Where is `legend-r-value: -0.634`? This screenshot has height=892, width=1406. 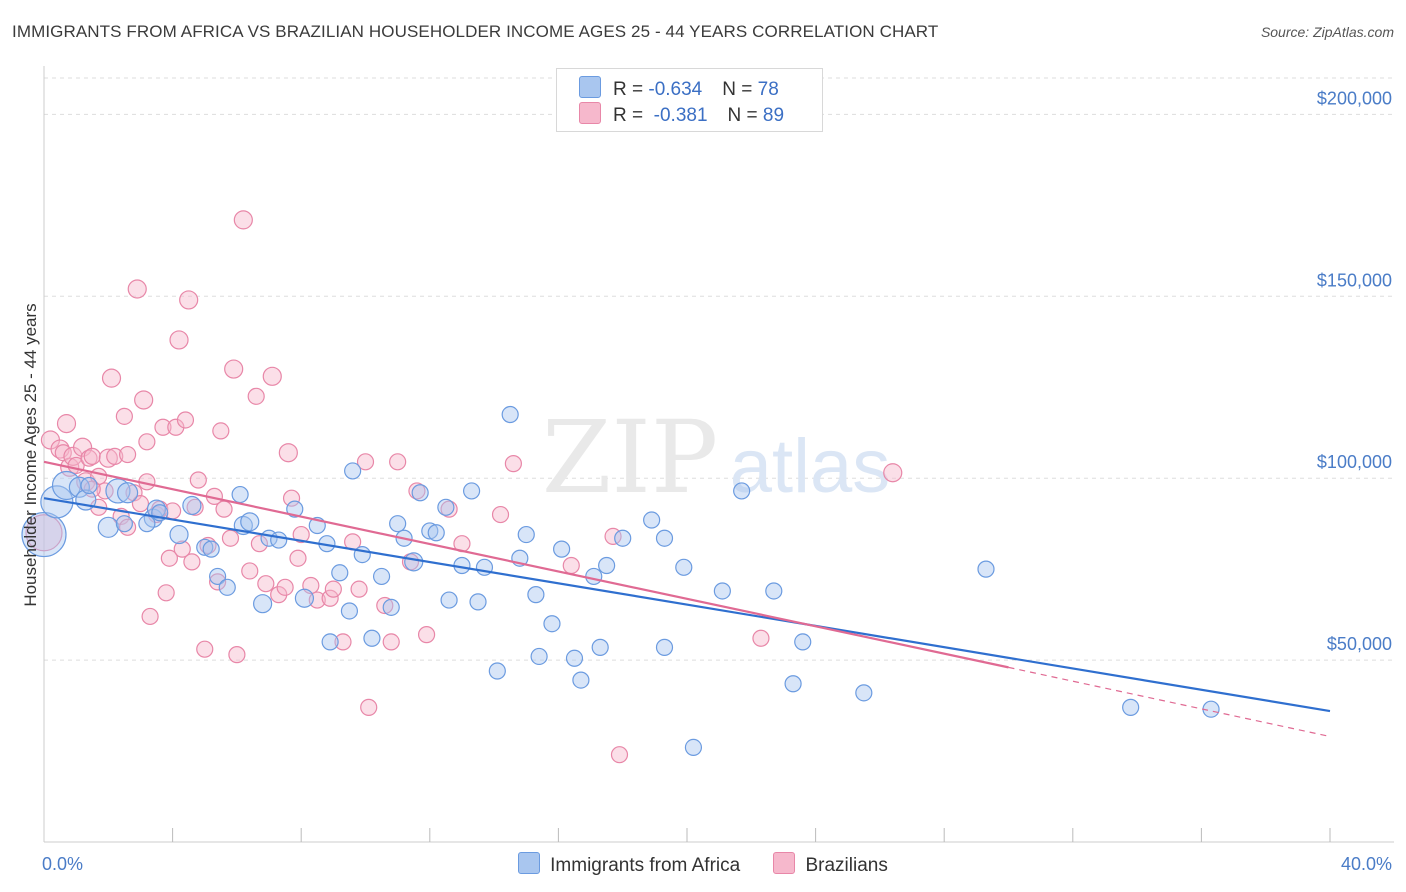
legend-r-value: -0.634 is located at coordinates (675, 89).